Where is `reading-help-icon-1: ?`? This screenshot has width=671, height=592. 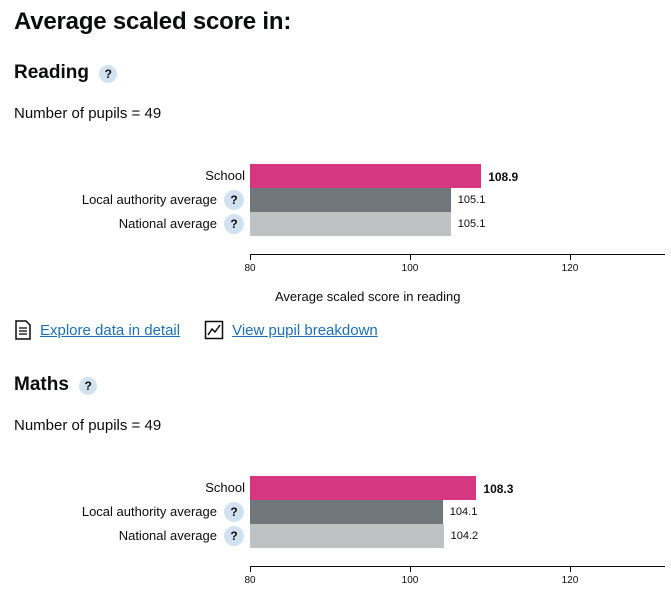 reading-help-icon-1: ? is located at coordinates (234, 200).